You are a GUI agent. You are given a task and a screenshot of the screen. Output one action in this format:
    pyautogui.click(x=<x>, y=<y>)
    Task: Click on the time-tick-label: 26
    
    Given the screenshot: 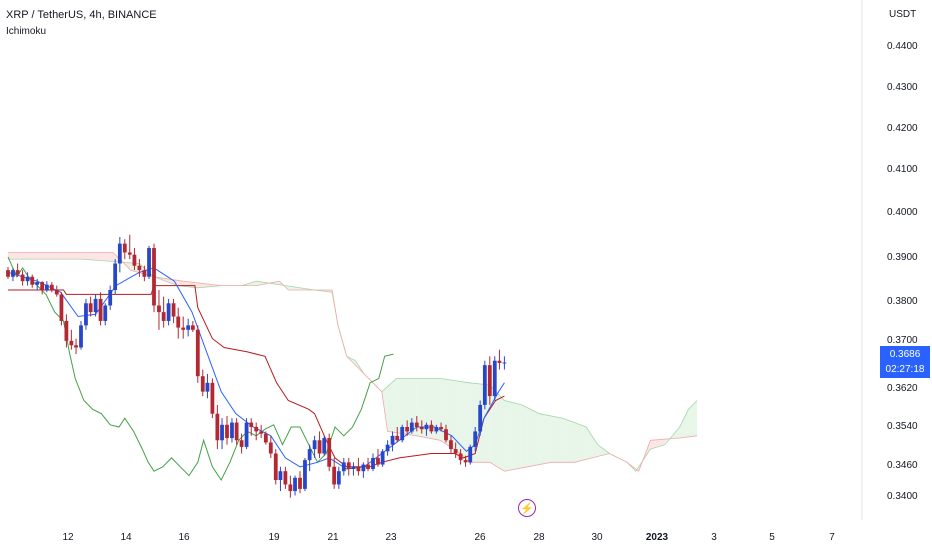 What is the action you would take?
    pyautogui.click(x=480, y=537)
    